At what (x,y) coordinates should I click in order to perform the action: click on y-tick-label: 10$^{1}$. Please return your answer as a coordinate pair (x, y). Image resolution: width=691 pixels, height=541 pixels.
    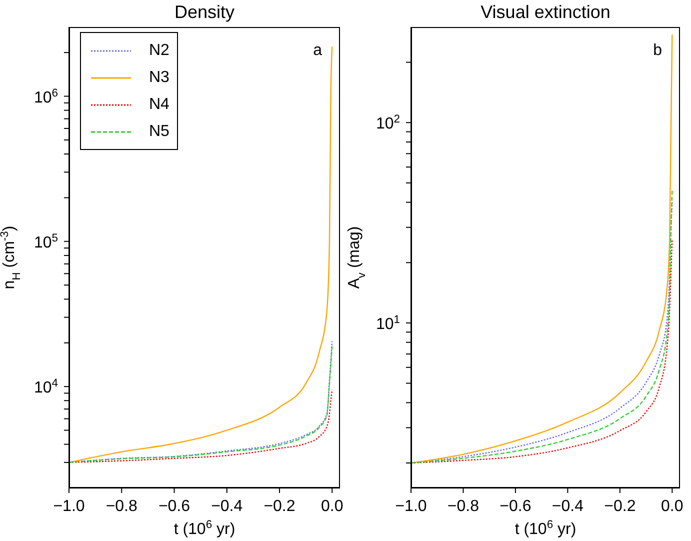
    Looking at the image, I should click on (388, 323).